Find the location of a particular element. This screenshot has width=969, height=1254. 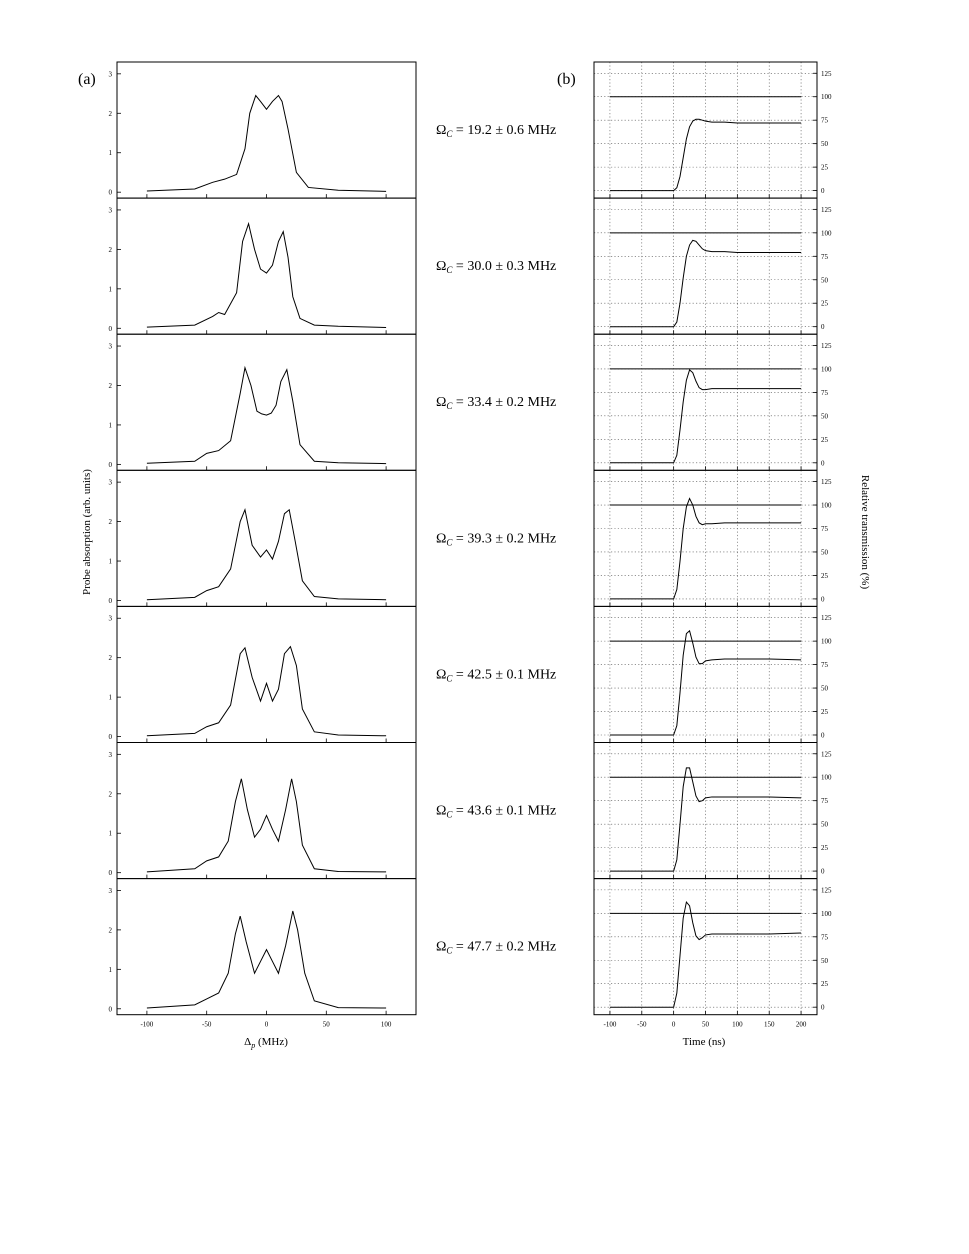

x-tick-label: -50 is located at coordinates (642, 1025).